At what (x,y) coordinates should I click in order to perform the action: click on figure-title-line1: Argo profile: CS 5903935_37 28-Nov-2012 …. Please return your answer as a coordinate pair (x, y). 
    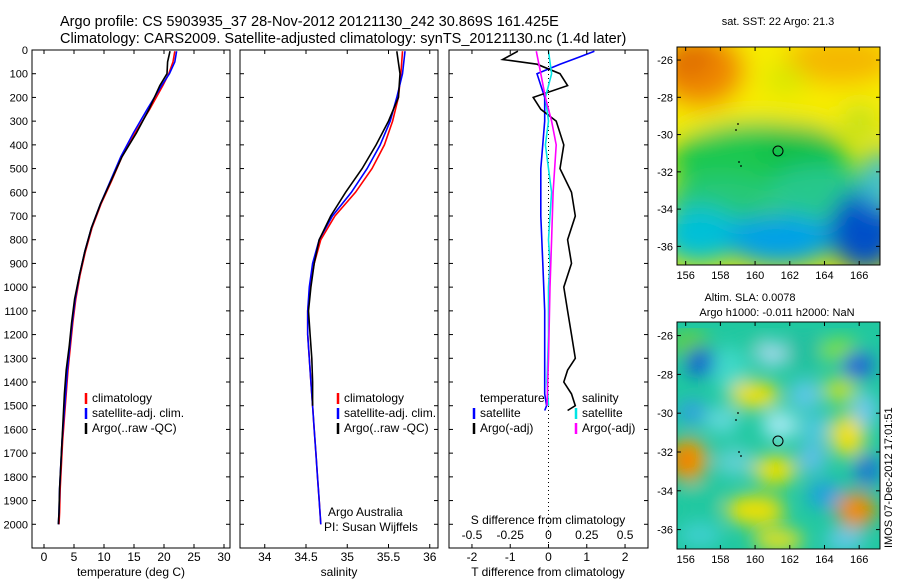
    Looking at the image, I should click on (309, 22).